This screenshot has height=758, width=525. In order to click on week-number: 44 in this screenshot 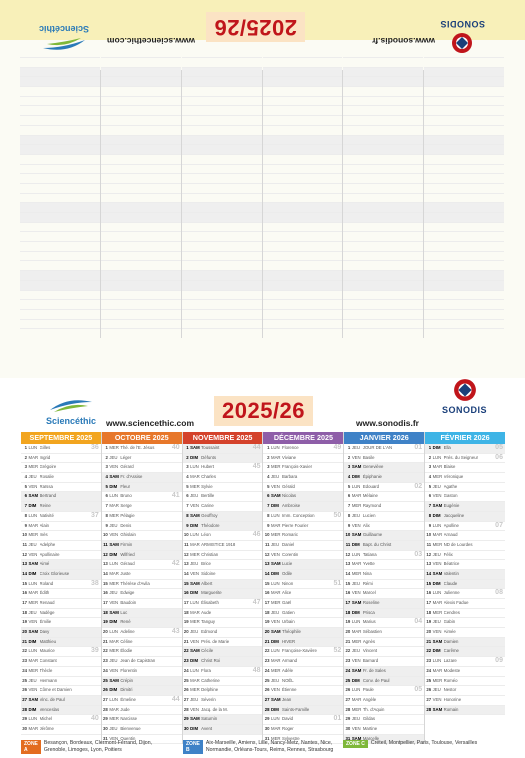, I will do `click(256, 447)`.